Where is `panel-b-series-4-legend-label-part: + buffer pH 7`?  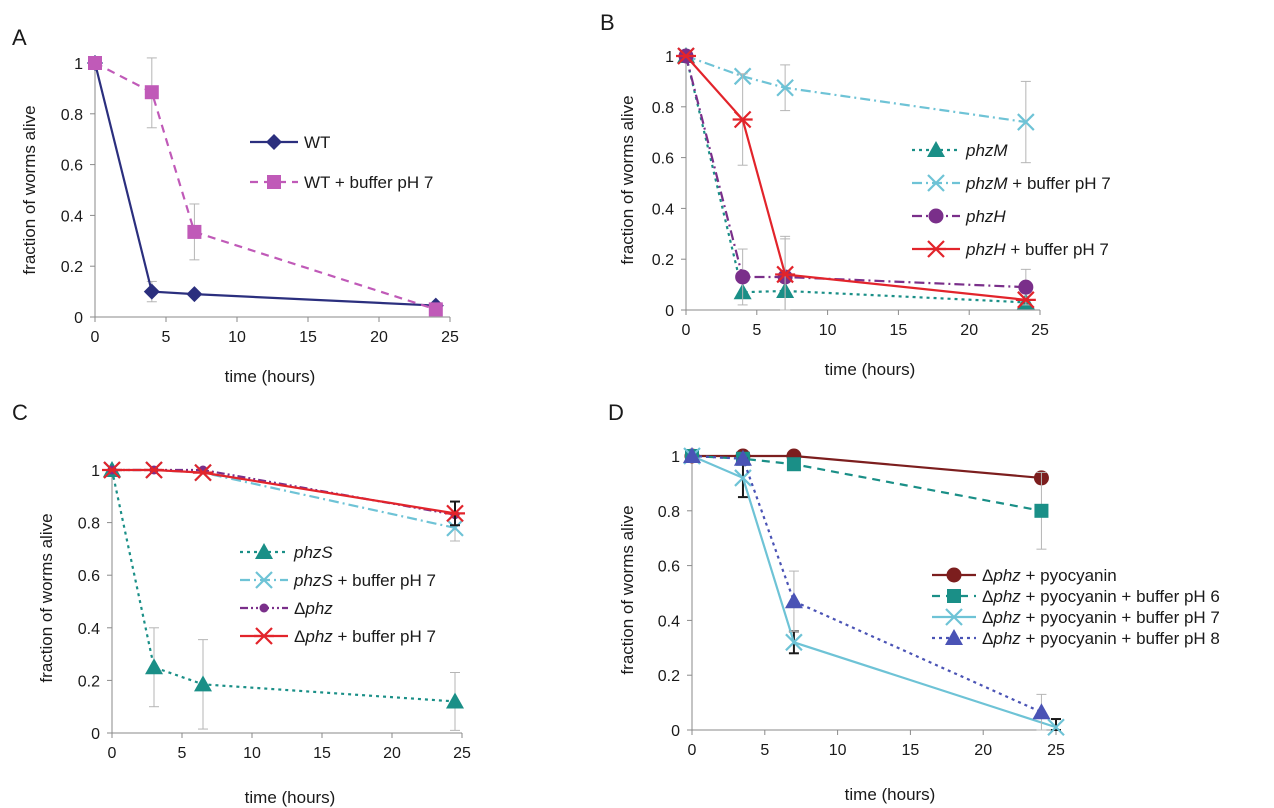
panel-b-series-4-legend-label-part: + buffer pH 7 is located at coordinates (1057, 249).